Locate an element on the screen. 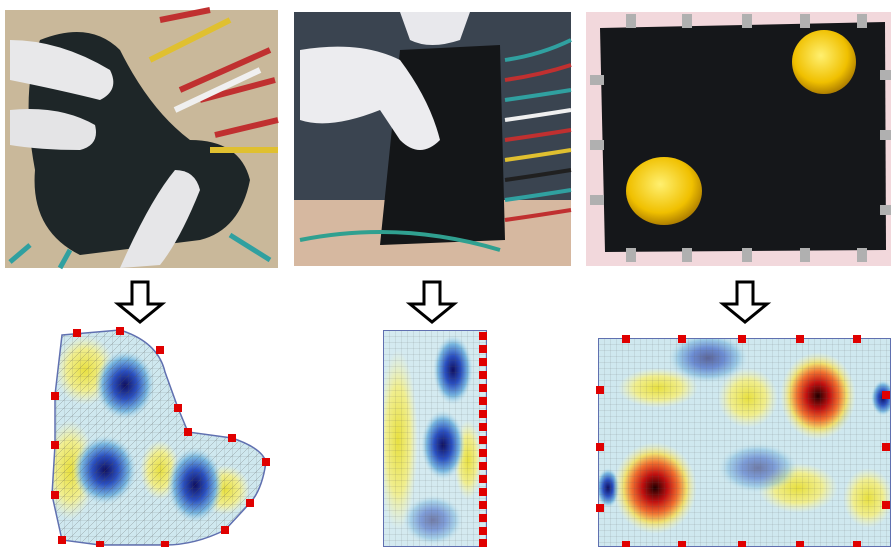 The height and width of the screenshot is (547, 896). photo-middle is located at coordinates (433, 139).